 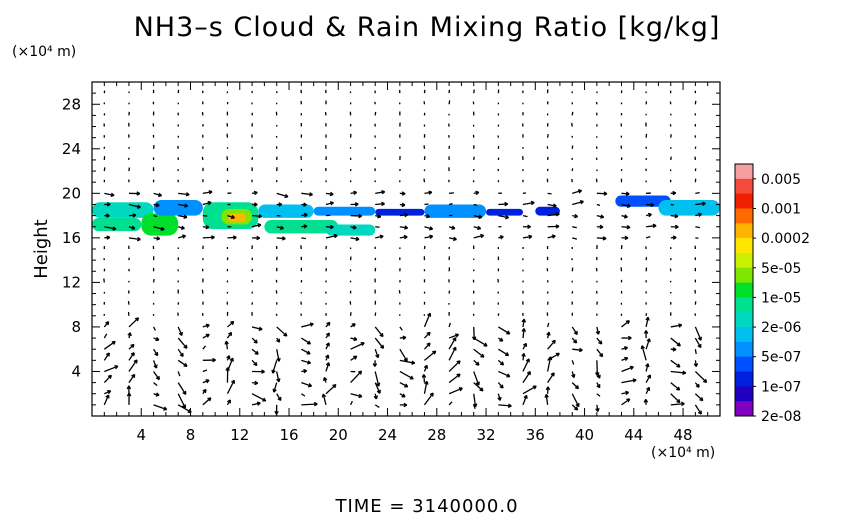 What do you see at coordinates (338, 435) in the screenshot?
I see `x-tick-label: 20` at bounding box center [338, 435].